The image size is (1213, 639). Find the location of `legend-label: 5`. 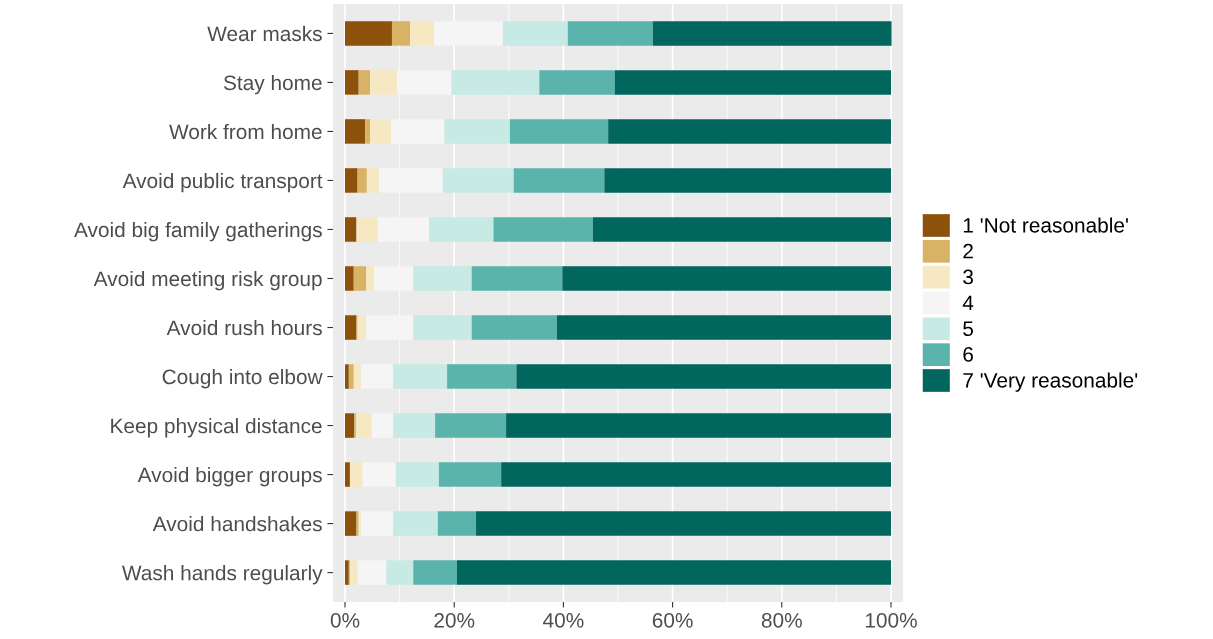

legend-label: 5 is located at coordinates (968, 329).